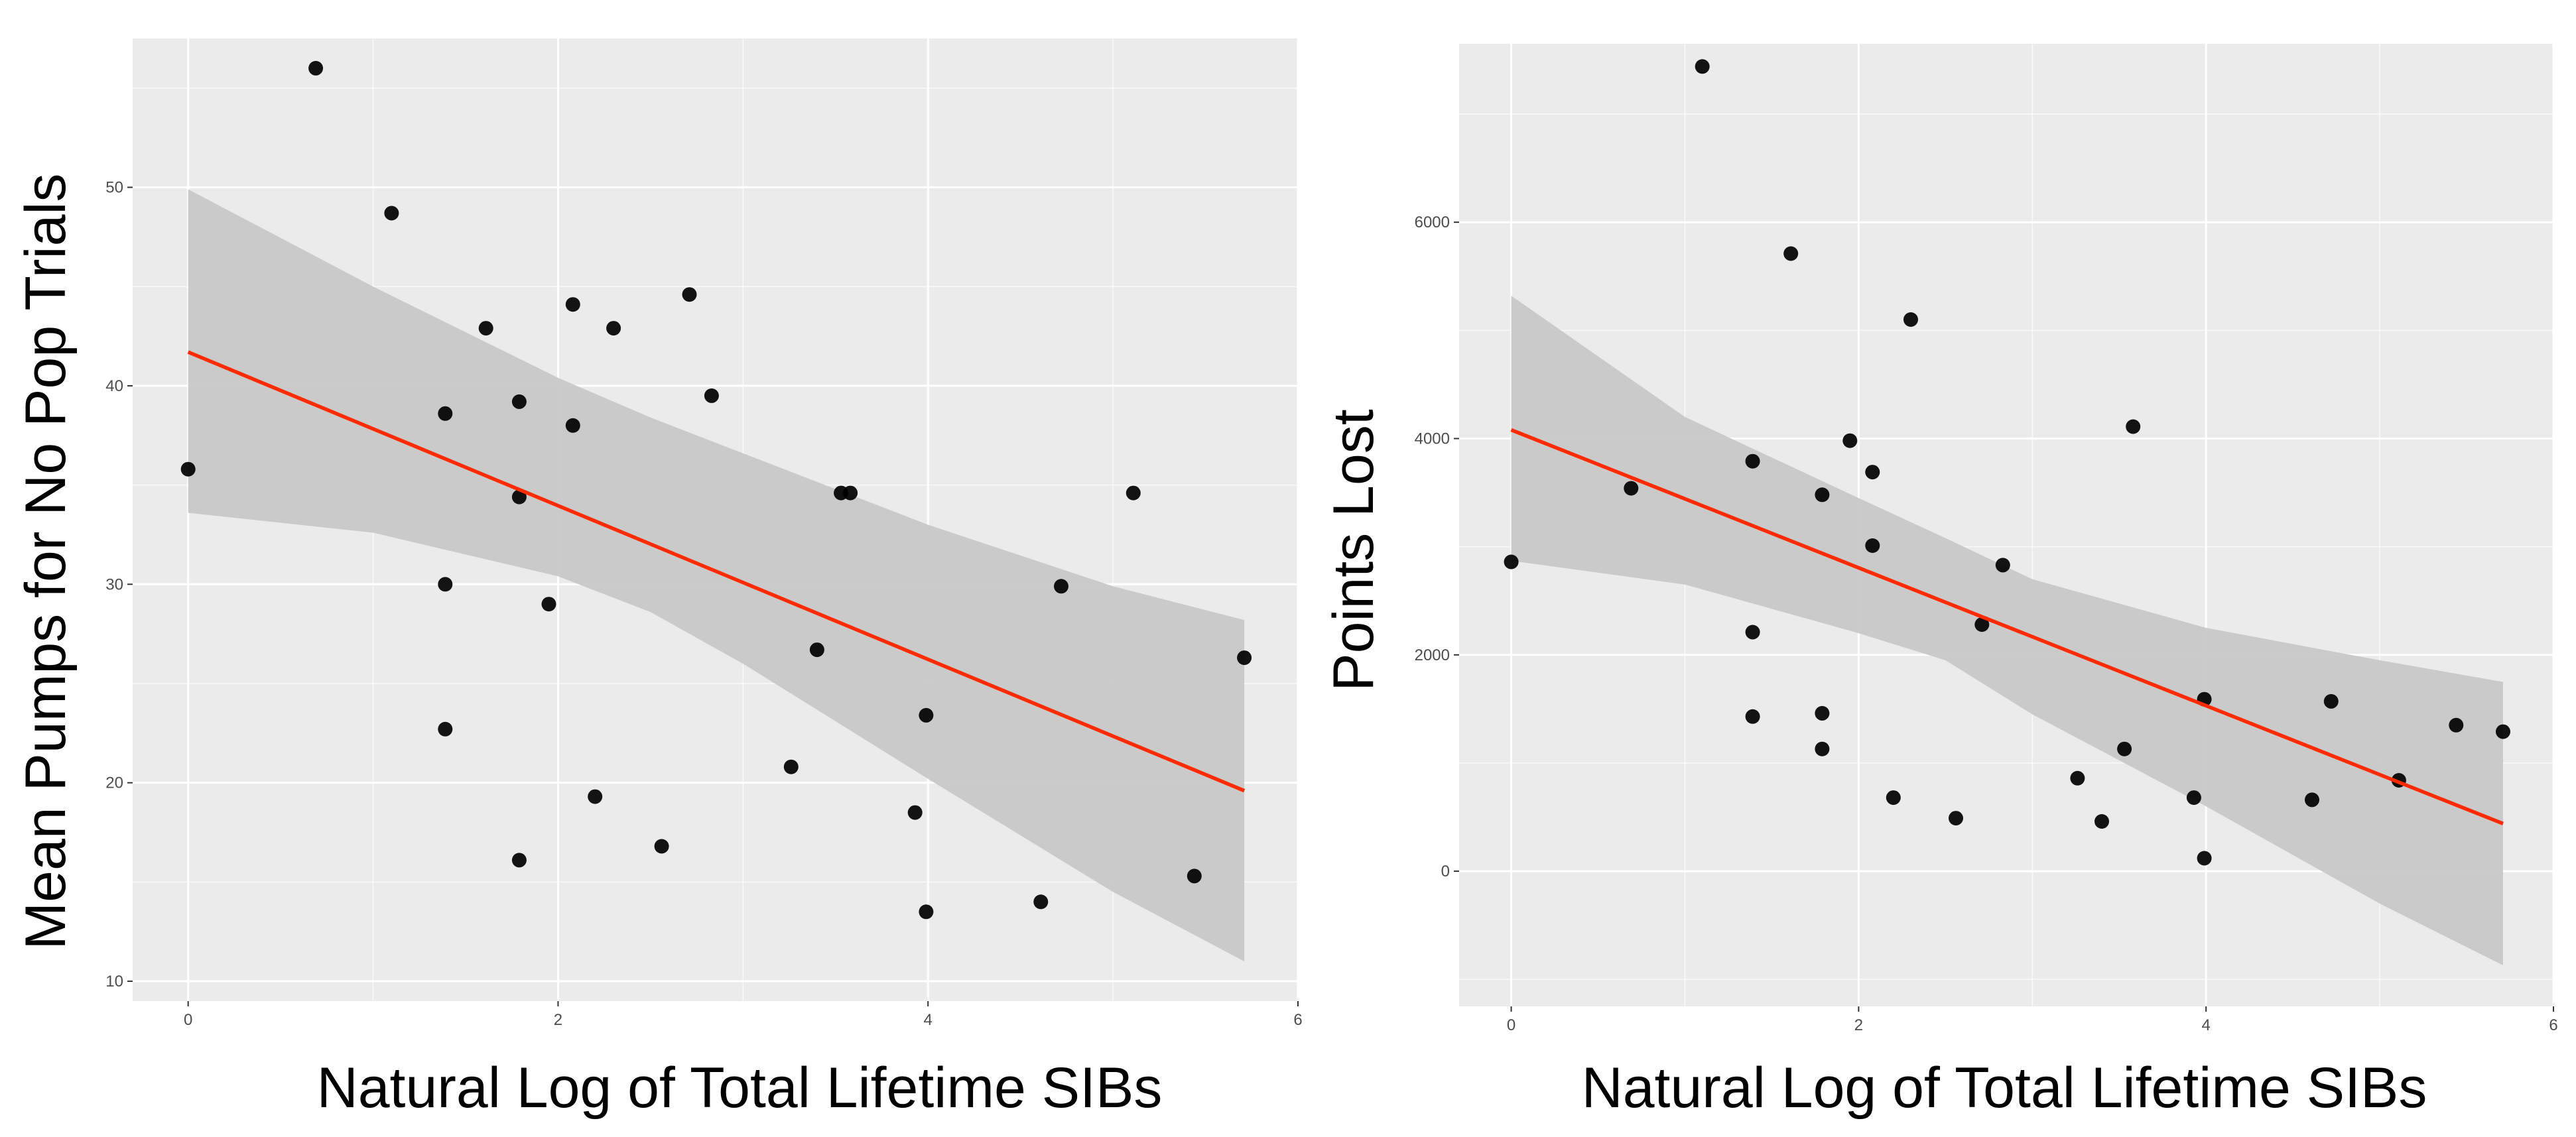  Describe the element at coordinates (114, 981) in the screenshot. I see `y-tick-label: 10` at that location.